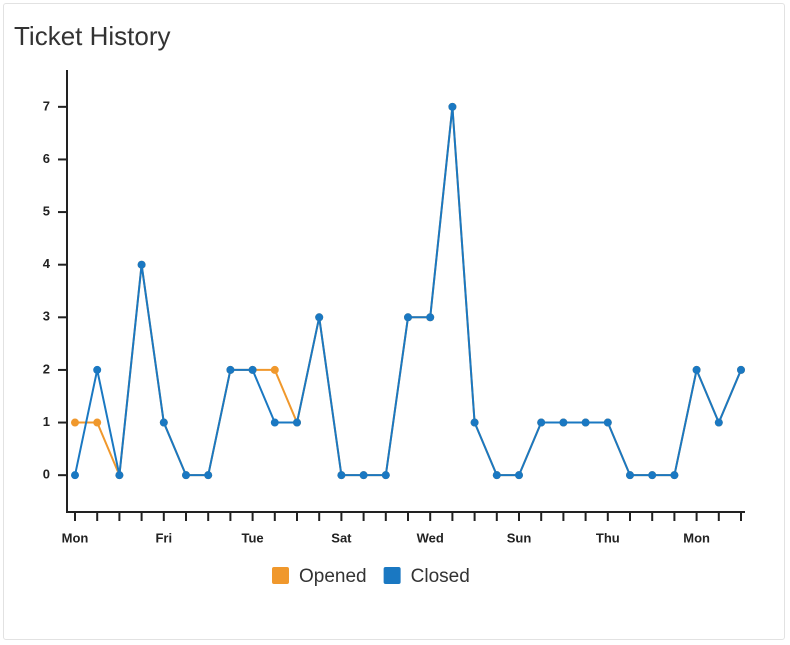 Image resolution: width=790 pixels, height=645 pixels. I want to click on y-tick-label: 0, so click(46, 474).